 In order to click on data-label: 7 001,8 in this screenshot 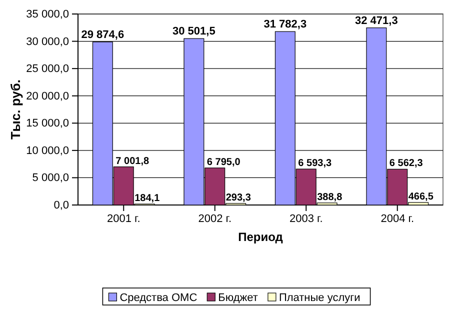, I will do `click(133, 161)`.